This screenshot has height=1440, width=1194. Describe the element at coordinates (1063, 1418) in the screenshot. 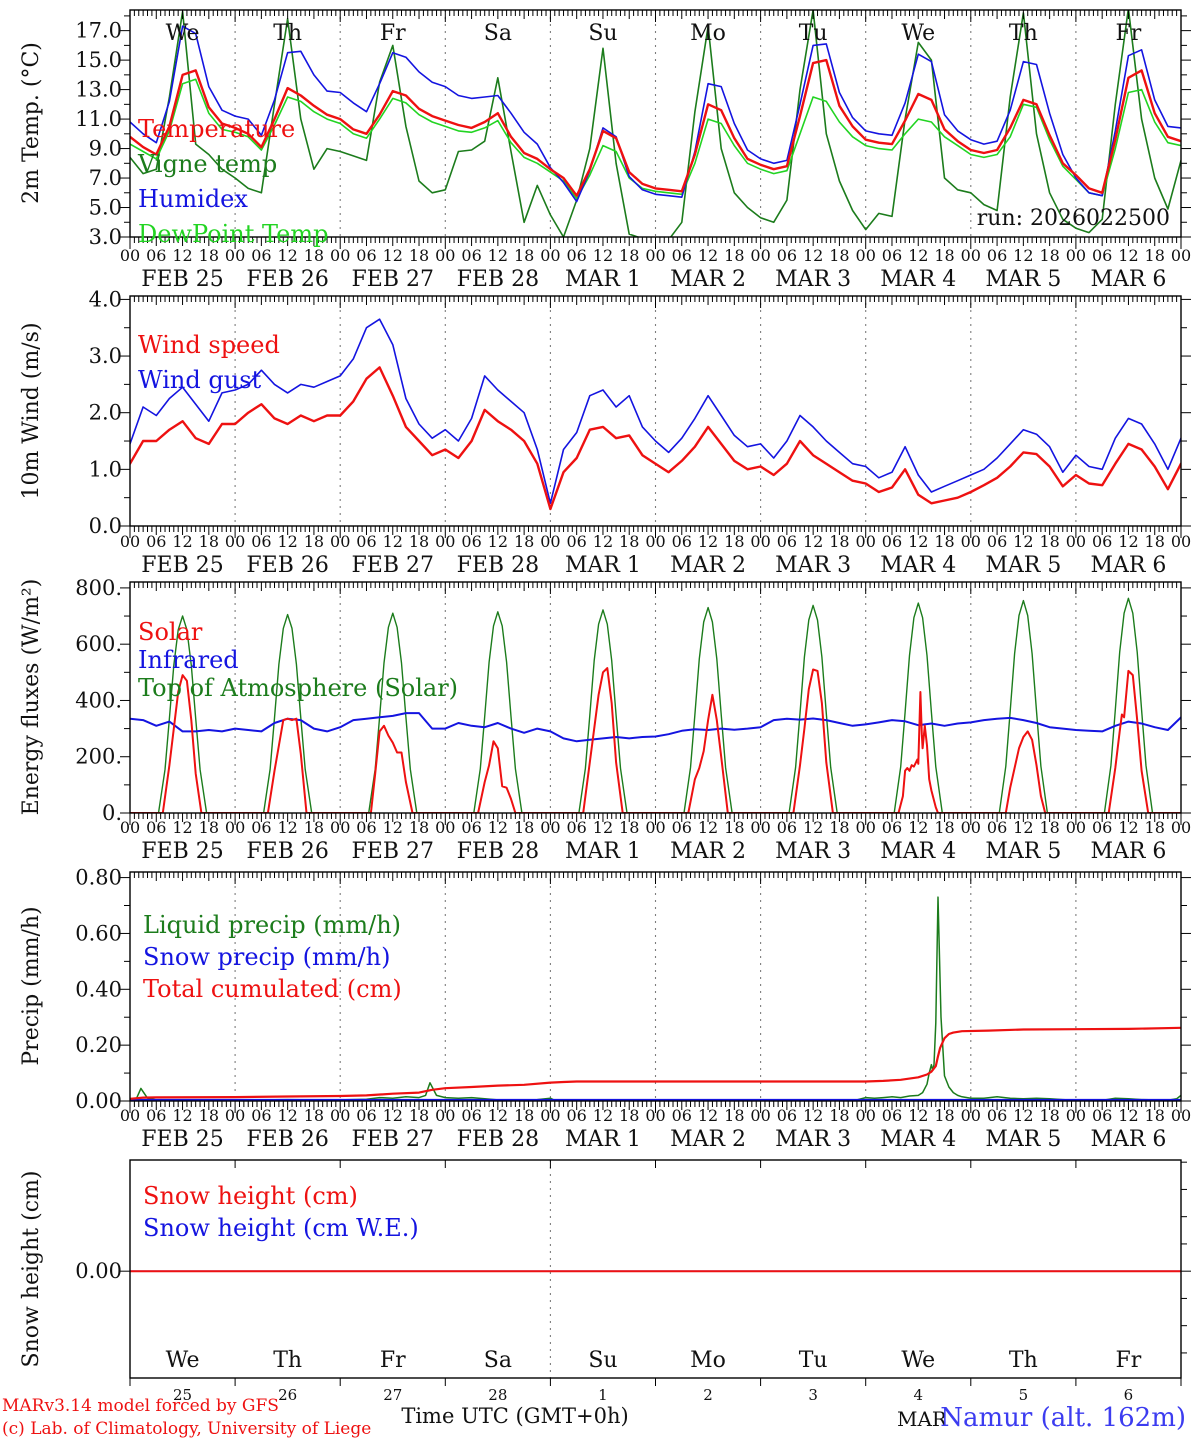

I see `station-label: Namur (alt. 162m)` at that location.